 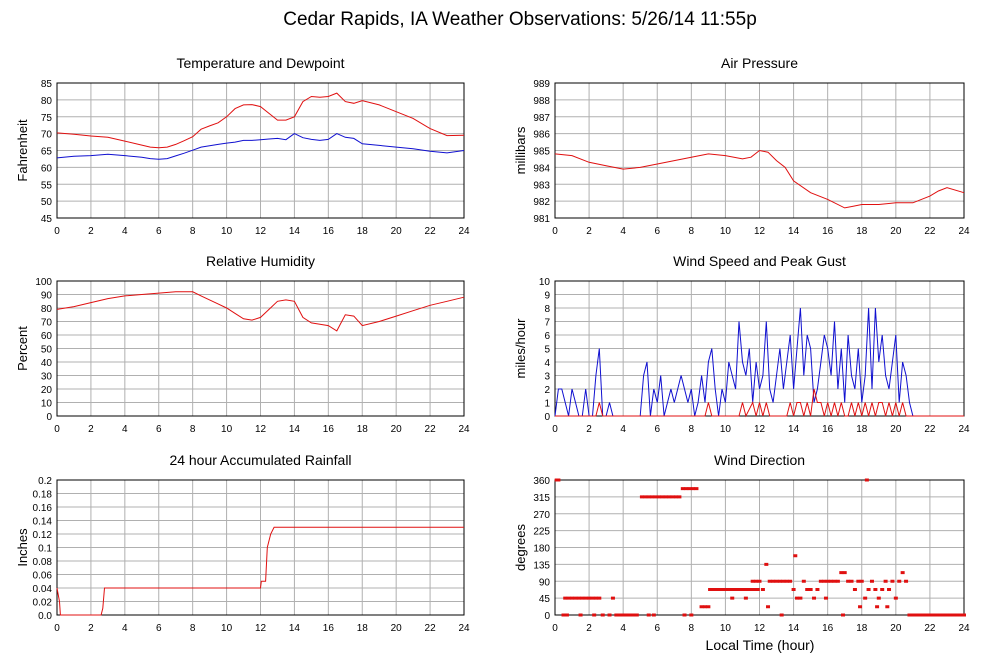 What do you see at coordinates (541, 481) in the screenshot?
I see `wind_direction-y-tick-label: 360` at bounding box center [541, 481].